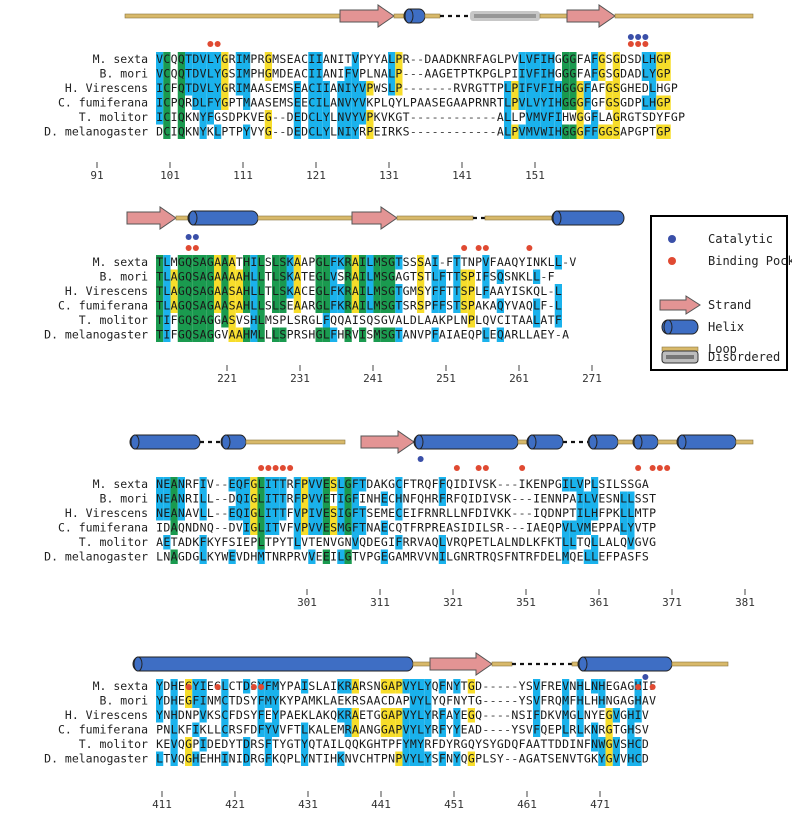 This screenshot has width=792, height=825. What do you see at coordinates (719, 305) in the screenshot?
I see `legend-strand: Strand` at bounding box center [719, 305].